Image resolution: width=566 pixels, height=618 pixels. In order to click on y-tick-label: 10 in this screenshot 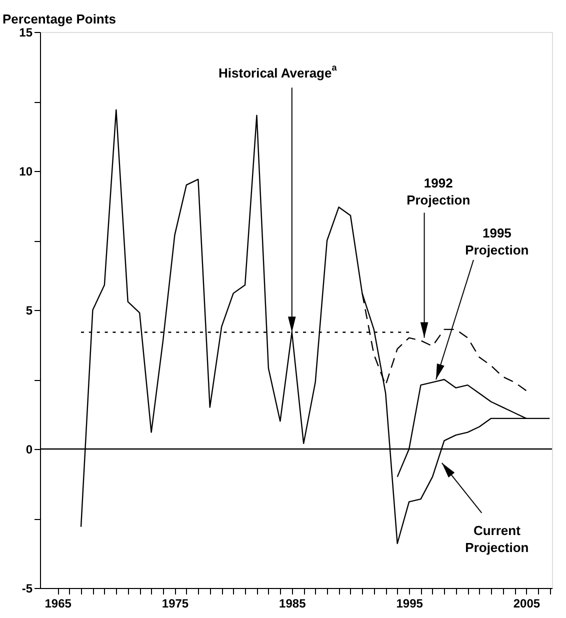, I will do `click(26, 171)`.